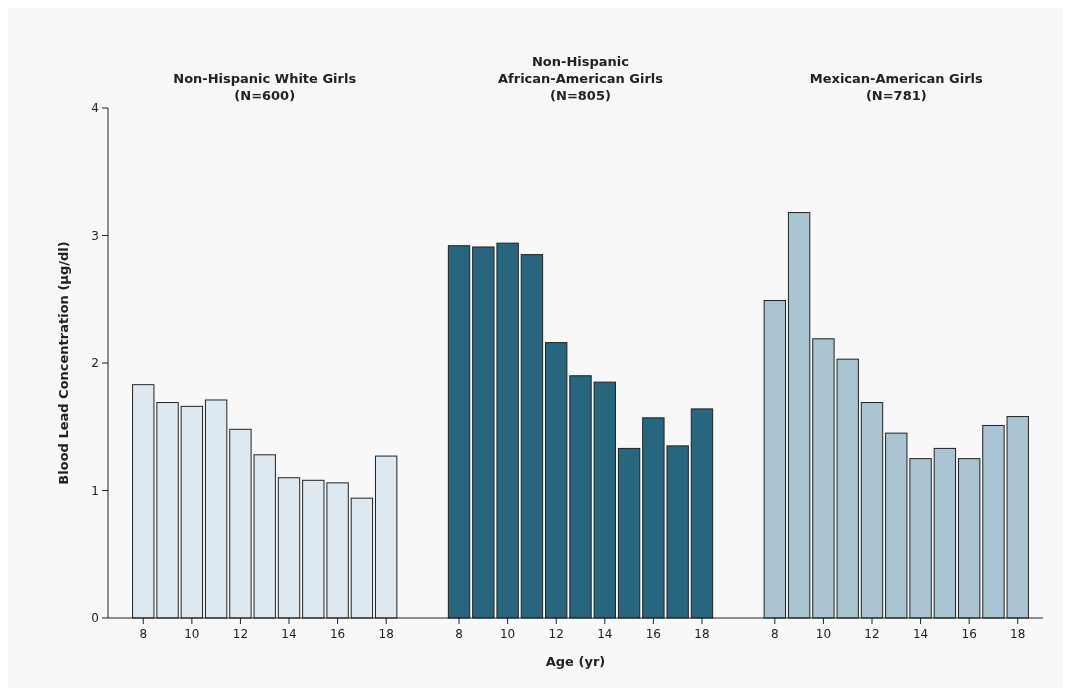 The image size is (1071, 696). Describe the element at coordinates (95, 490) in the screenshot. I see `y-tick-label: 1` at that location.